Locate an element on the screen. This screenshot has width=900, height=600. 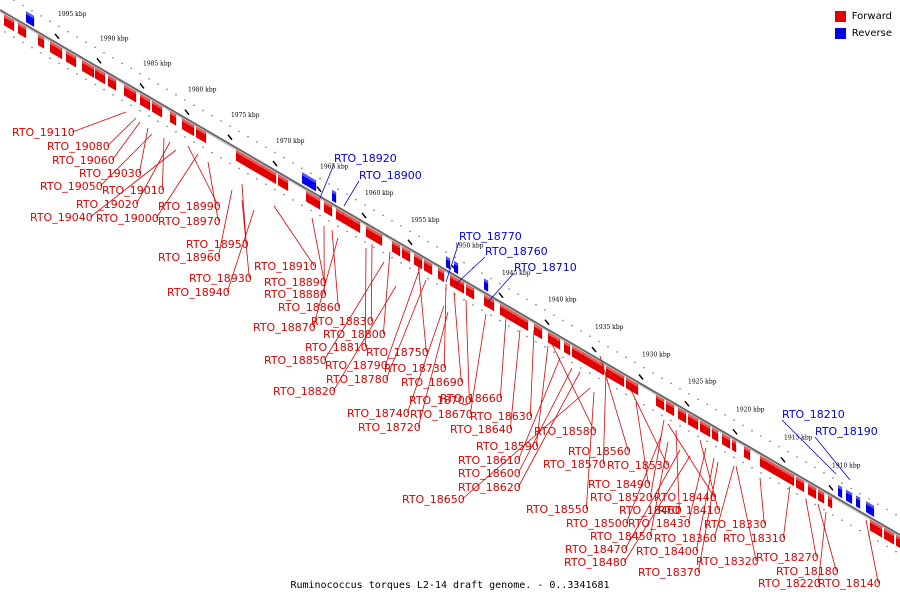
forward-gene-label: RTO_18270 is located at coordinates (787, 557).